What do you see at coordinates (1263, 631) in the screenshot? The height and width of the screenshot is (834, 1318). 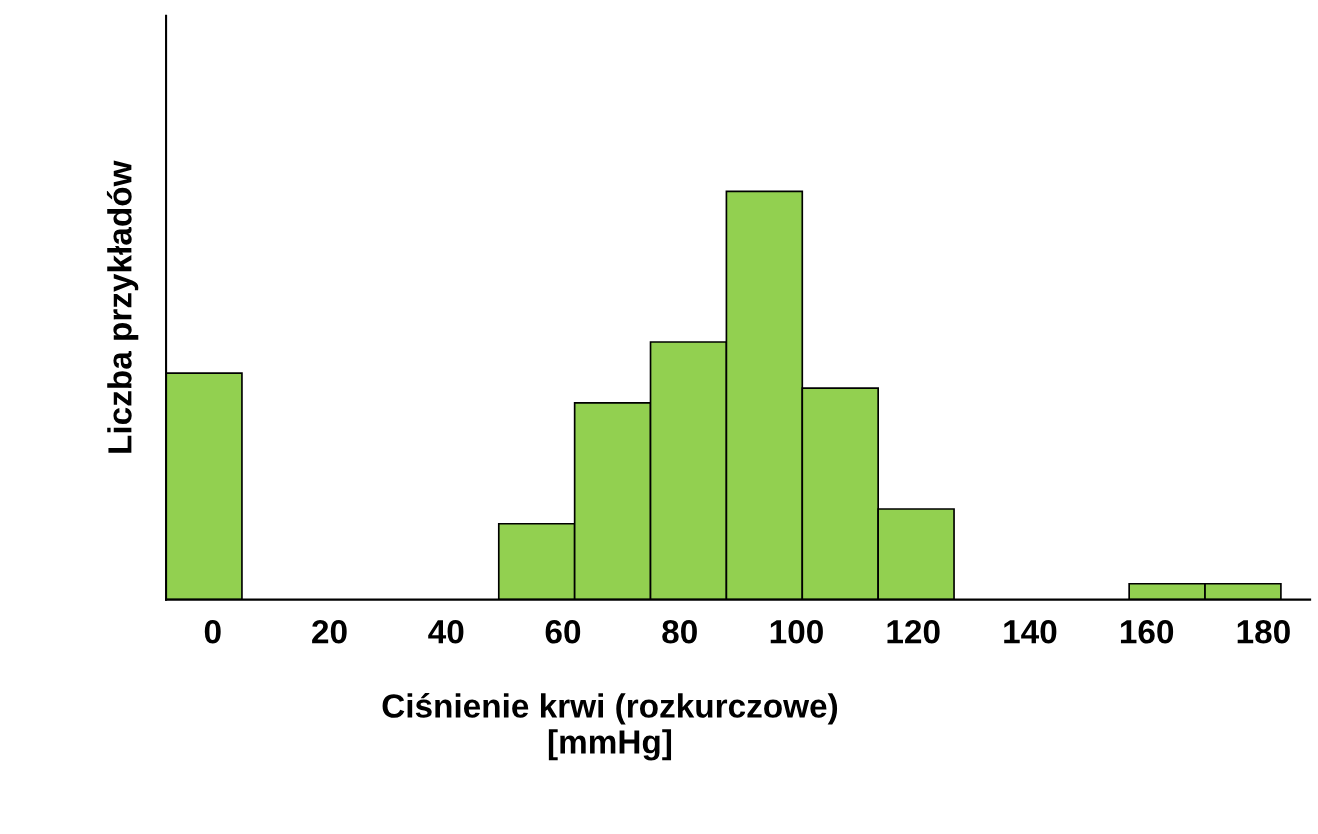 I see `x-tick-label: 180` at bounding box center [1263, 631].